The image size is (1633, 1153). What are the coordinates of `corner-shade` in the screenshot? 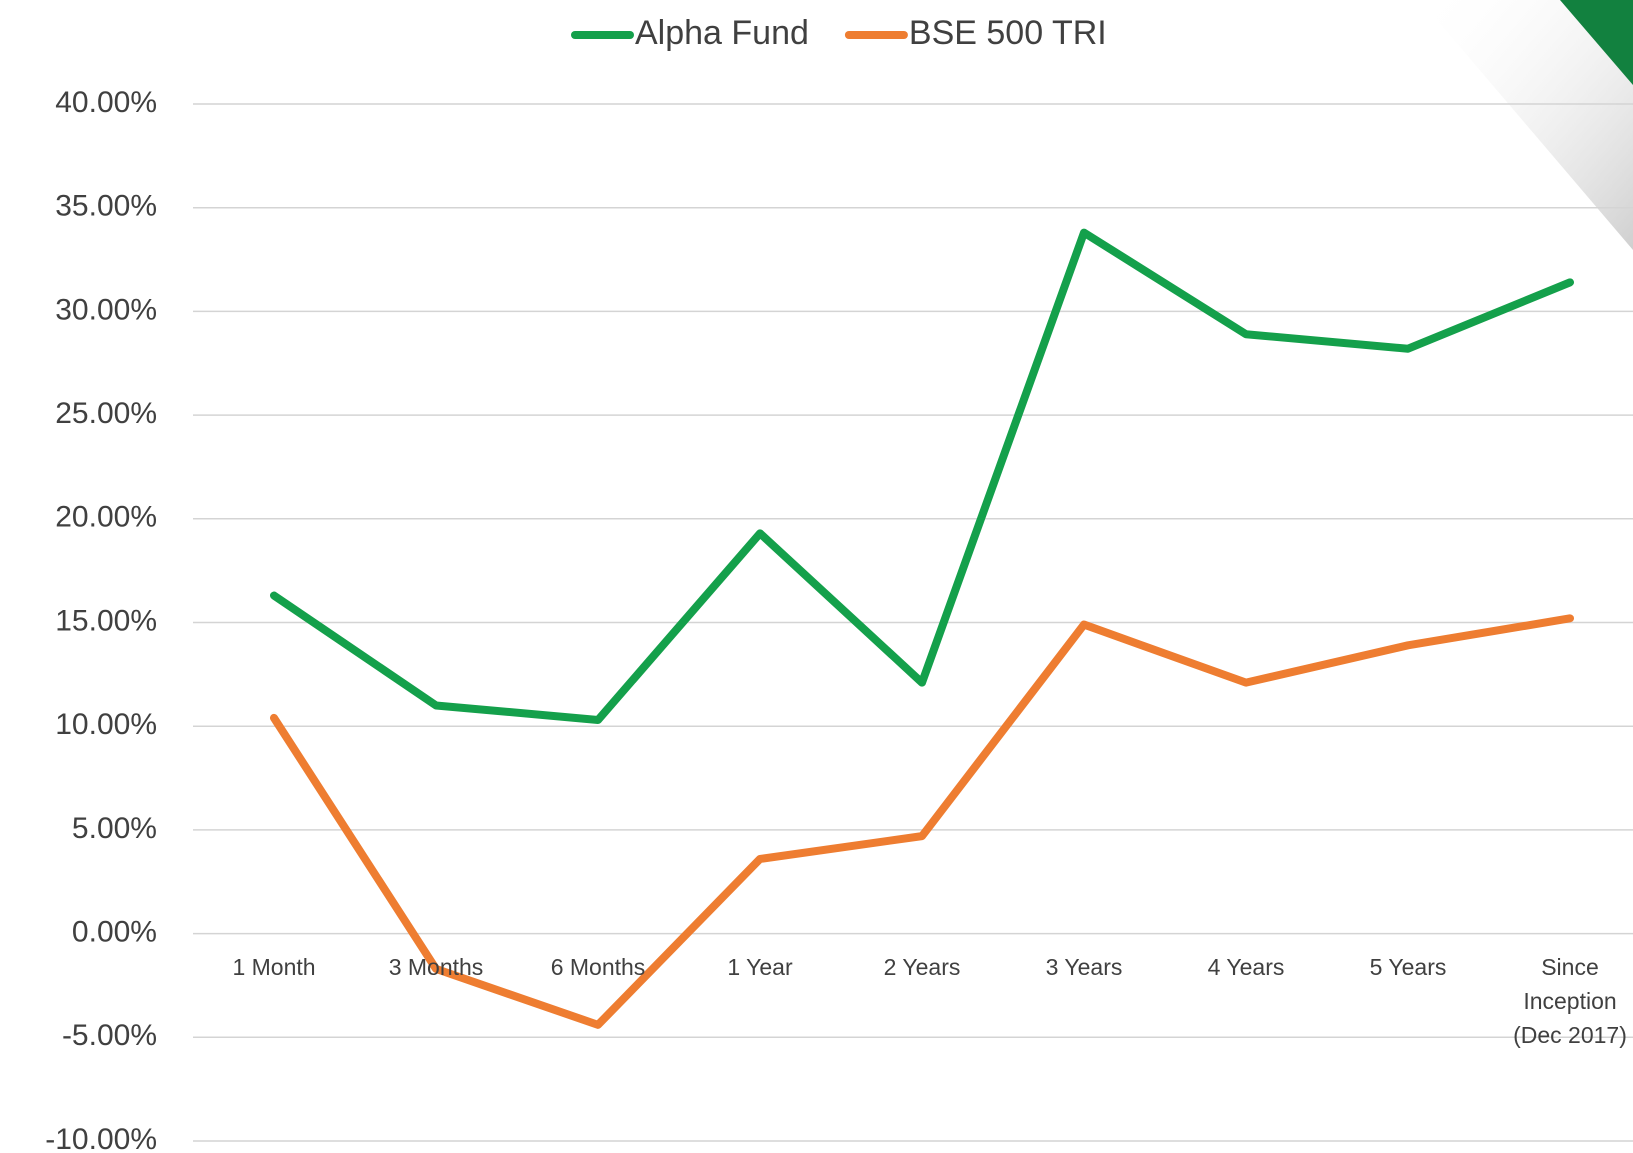 It's located at (1526, 125).